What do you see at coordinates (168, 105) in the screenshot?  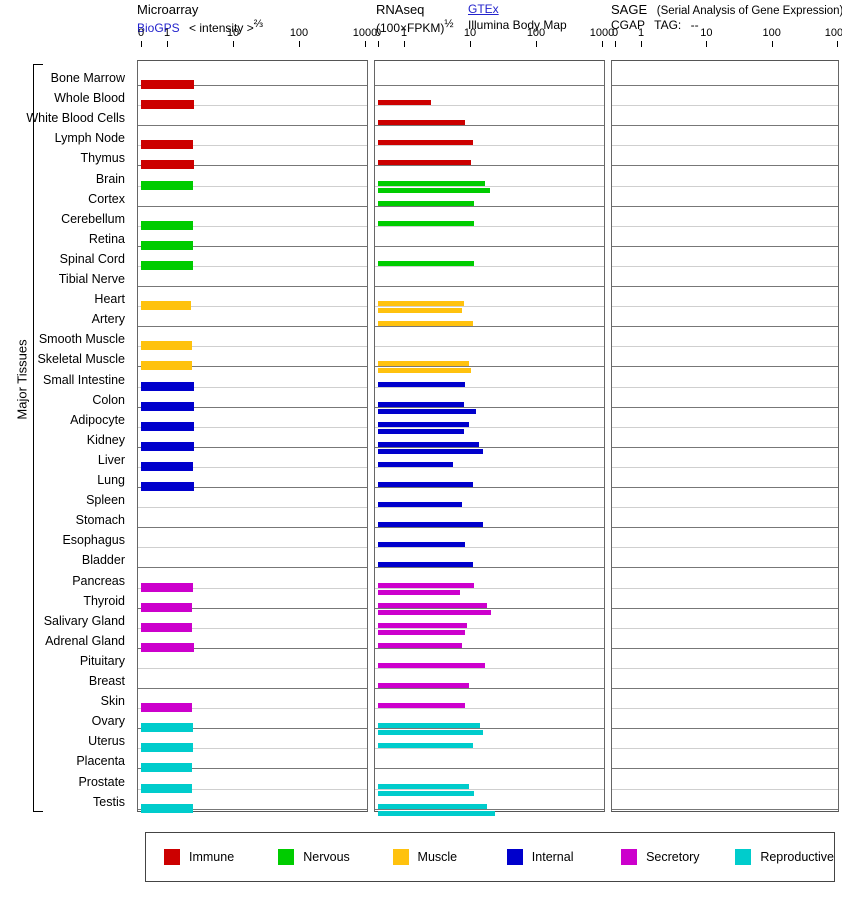 I see `bar-microarray-whole-blood` at bounding box center [168, 105].